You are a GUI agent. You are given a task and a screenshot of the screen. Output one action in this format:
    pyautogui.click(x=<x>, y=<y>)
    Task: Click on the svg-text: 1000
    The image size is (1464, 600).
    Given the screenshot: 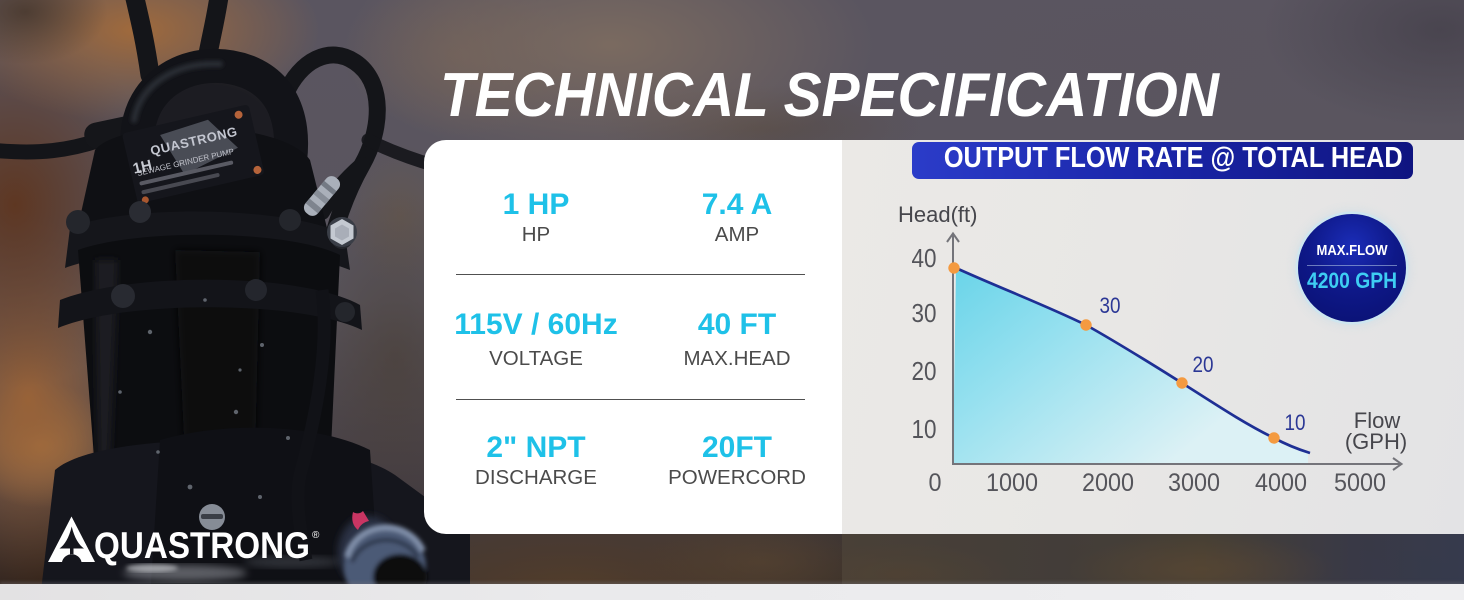 What is the action you would take?
    pyautogui.click(x=1012, y=483)
    